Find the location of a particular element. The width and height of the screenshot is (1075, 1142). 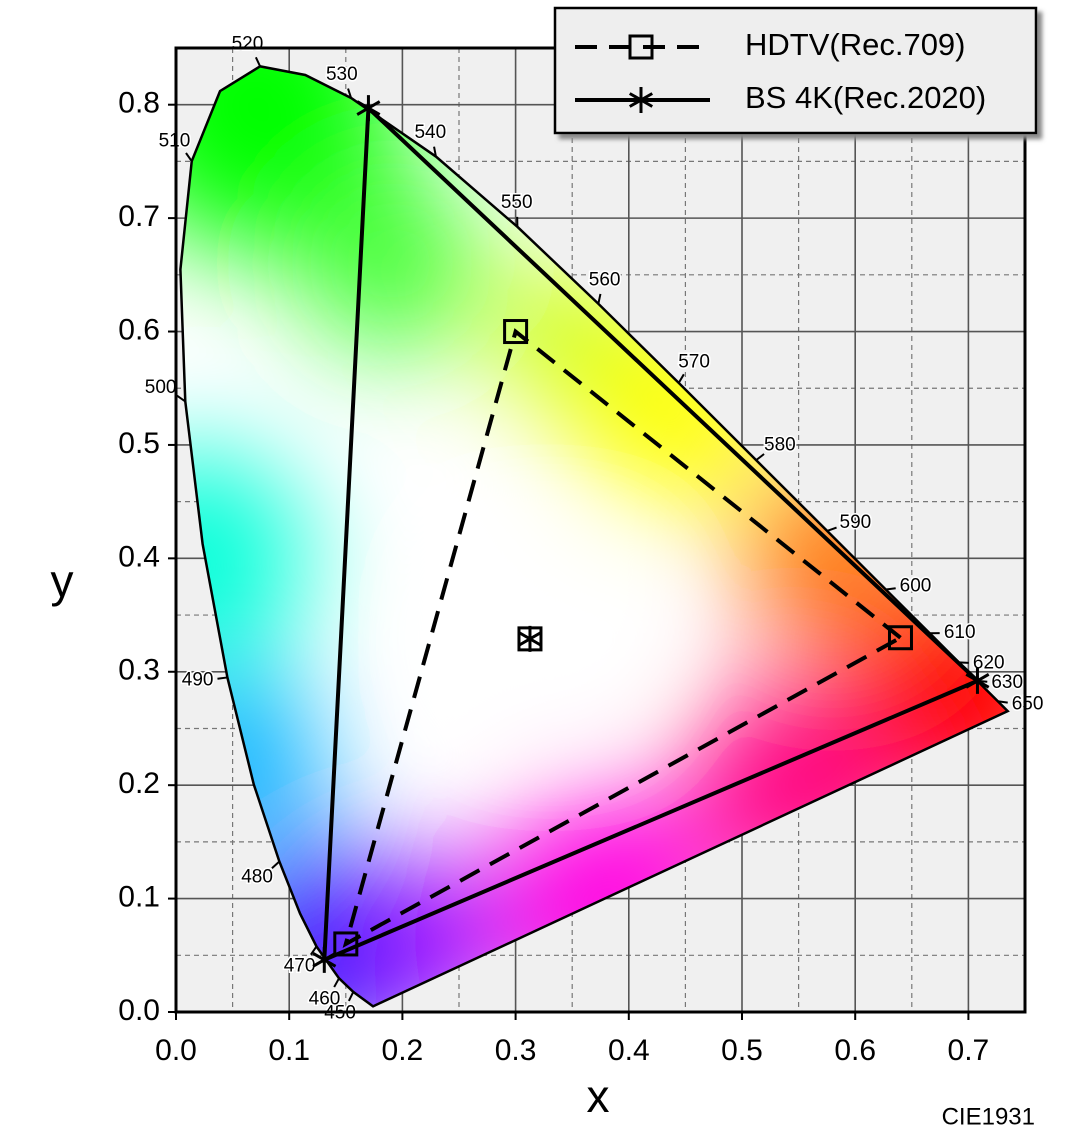

x-tick-label: 0.3 is located at coordinates (516, 1050).